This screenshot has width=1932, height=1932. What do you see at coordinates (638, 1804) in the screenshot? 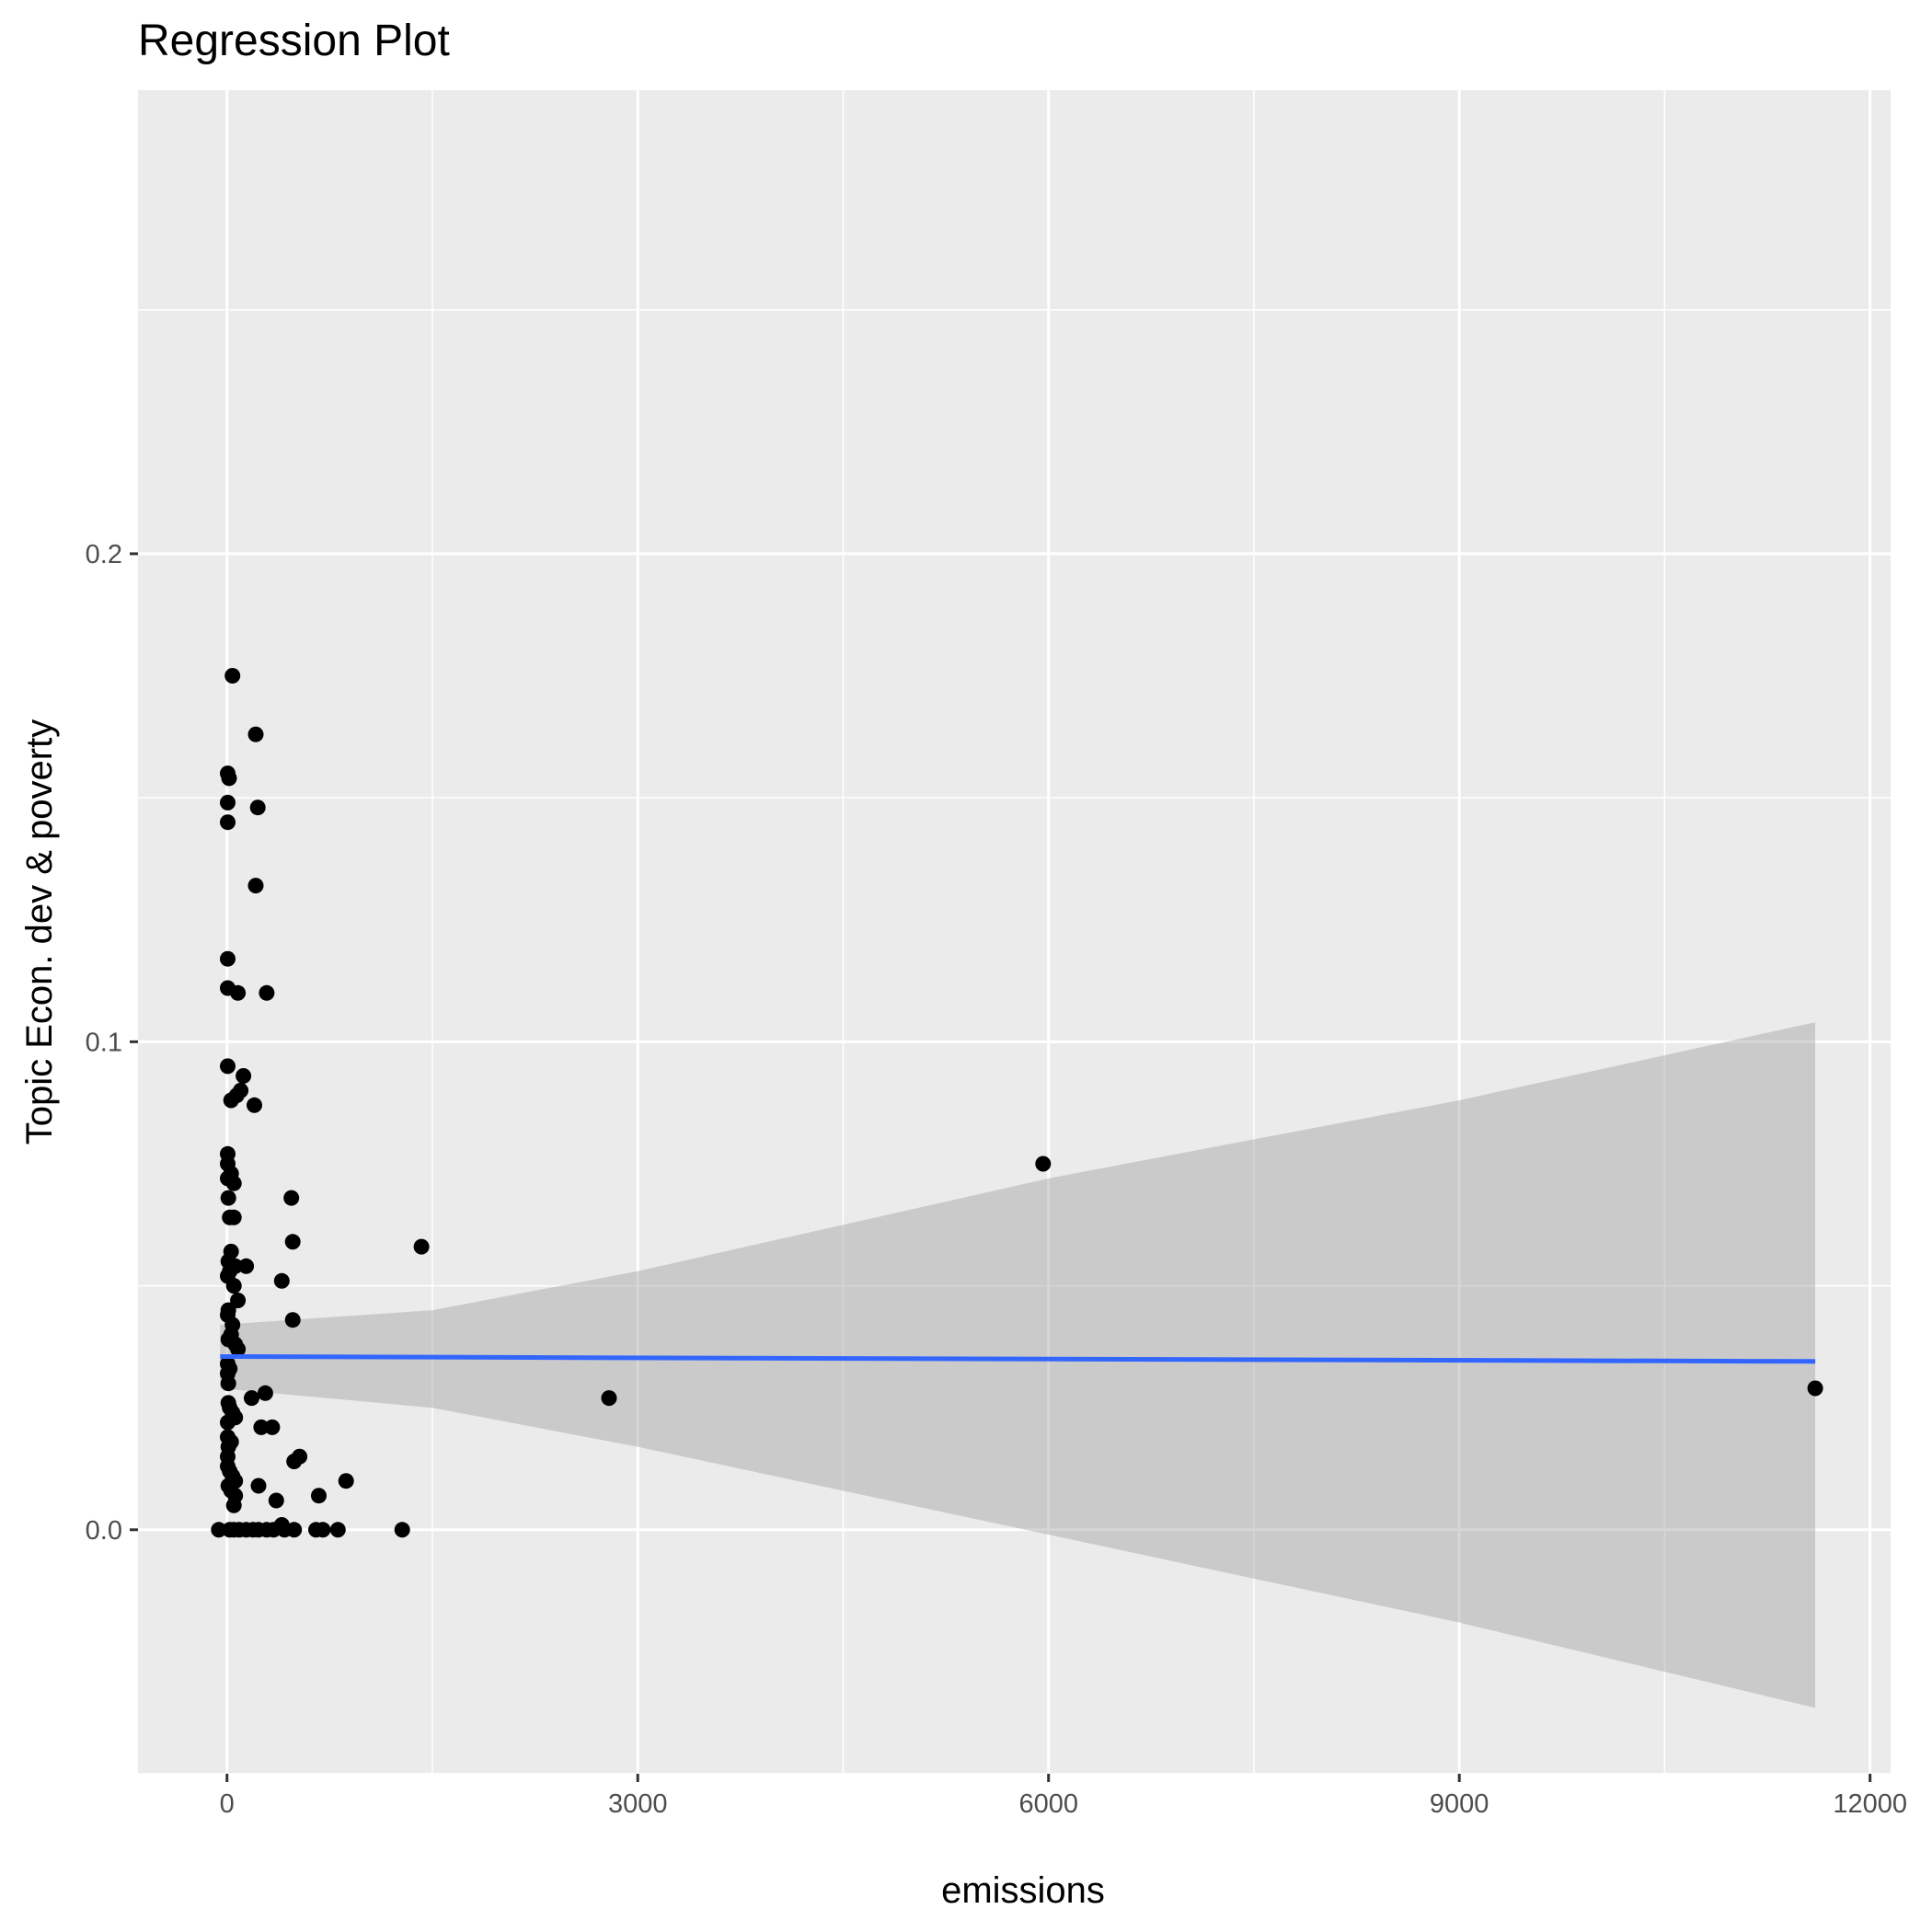
I see `x-tick-label: 3000` at bounding box center [638, 1804].